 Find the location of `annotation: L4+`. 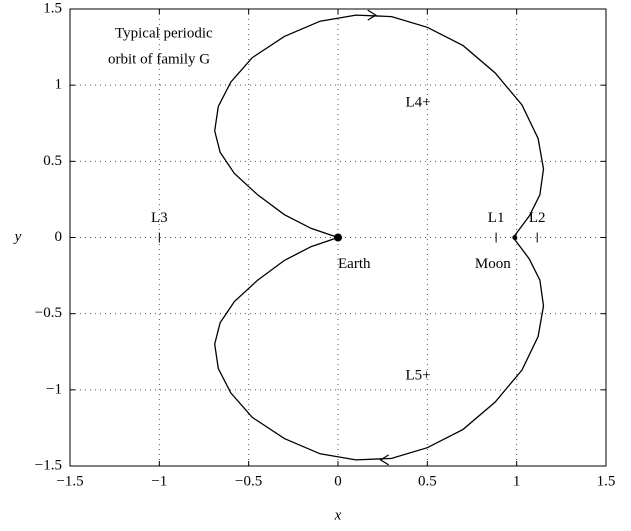

annotation: L4+ is located at coordinates (417, 102).